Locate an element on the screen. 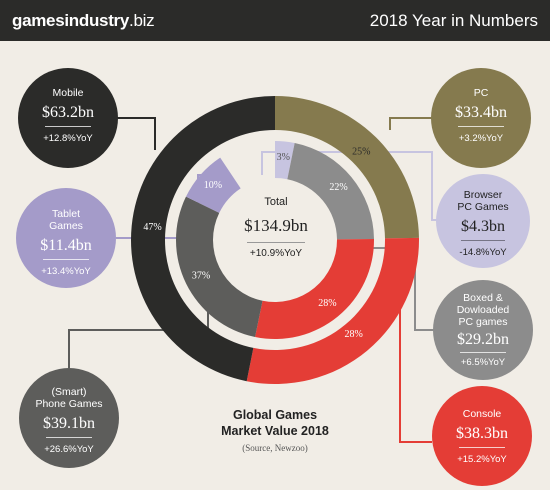 This screenshot has height=490, width=550. inner-slice-boxed is located at coordinates (330, 191).